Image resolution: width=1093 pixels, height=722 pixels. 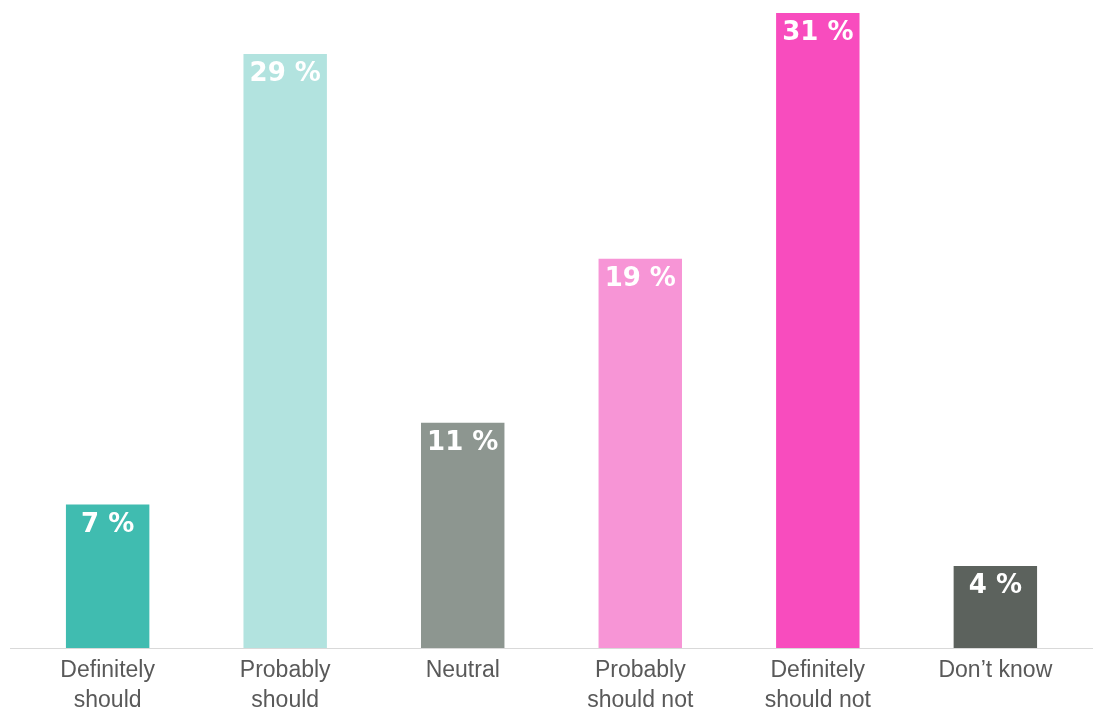 What do you see at coordinates (285, 683) in the screenshot?
I see `x-tick-label: Probably should` at bounding box center [285, 683].